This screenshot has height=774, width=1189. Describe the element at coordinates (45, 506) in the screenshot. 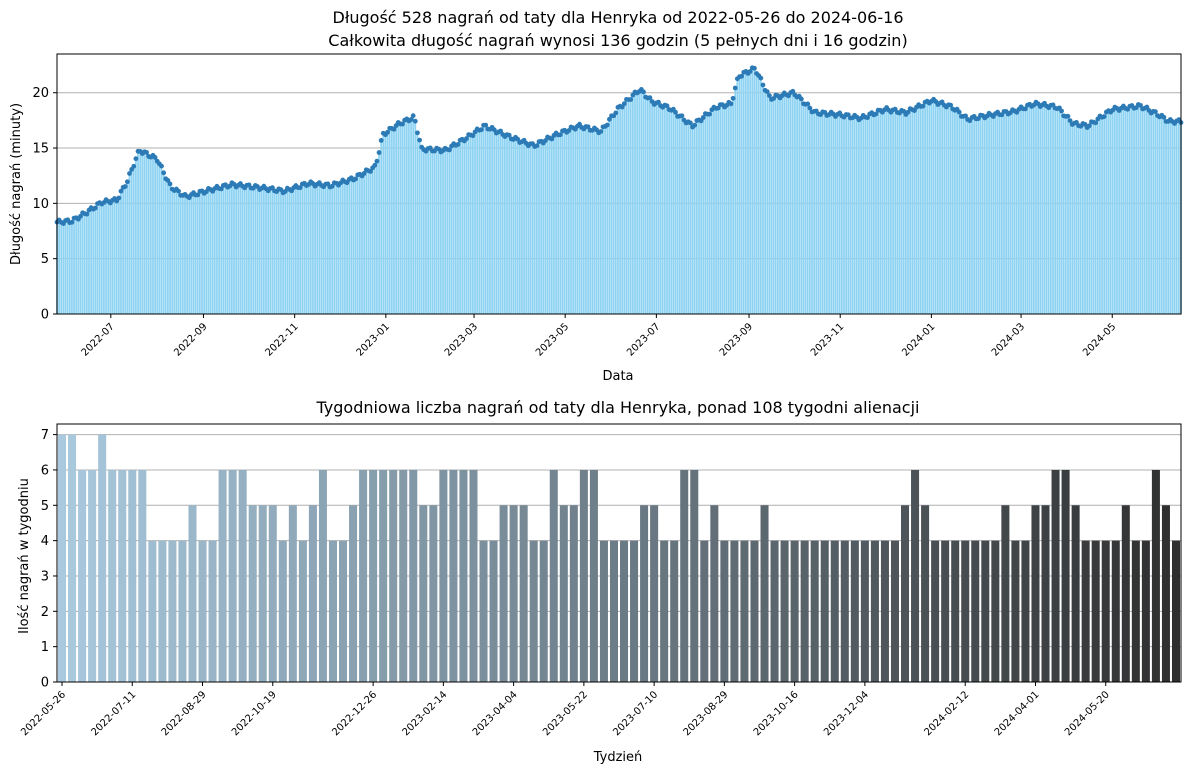

I see `bottom-y-tick-label: 5` at that location.